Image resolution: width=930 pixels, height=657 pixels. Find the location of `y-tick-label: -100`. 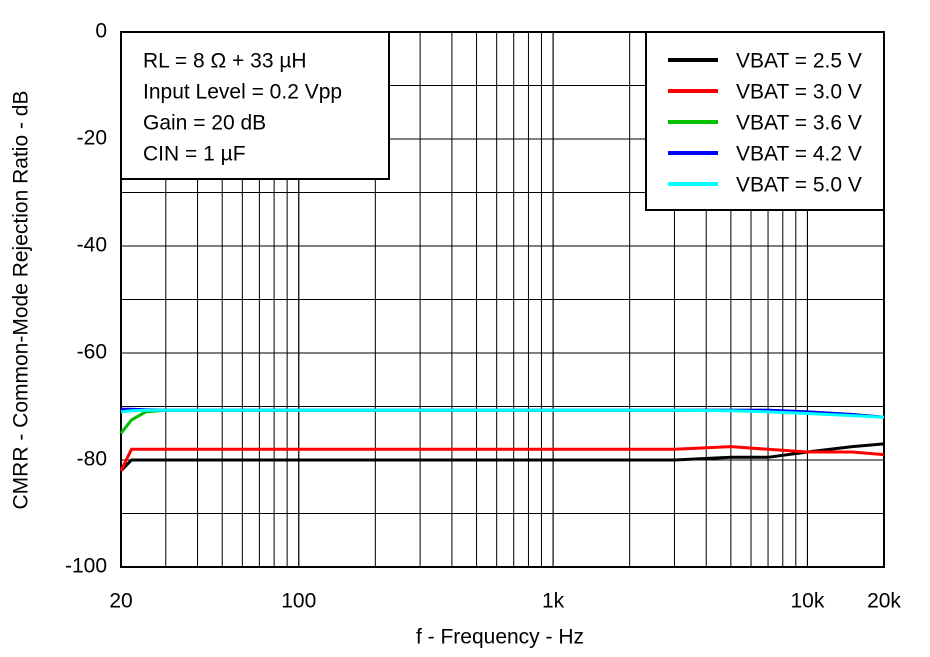

y-tick-label: -100 is located at coordinates (86, 566).